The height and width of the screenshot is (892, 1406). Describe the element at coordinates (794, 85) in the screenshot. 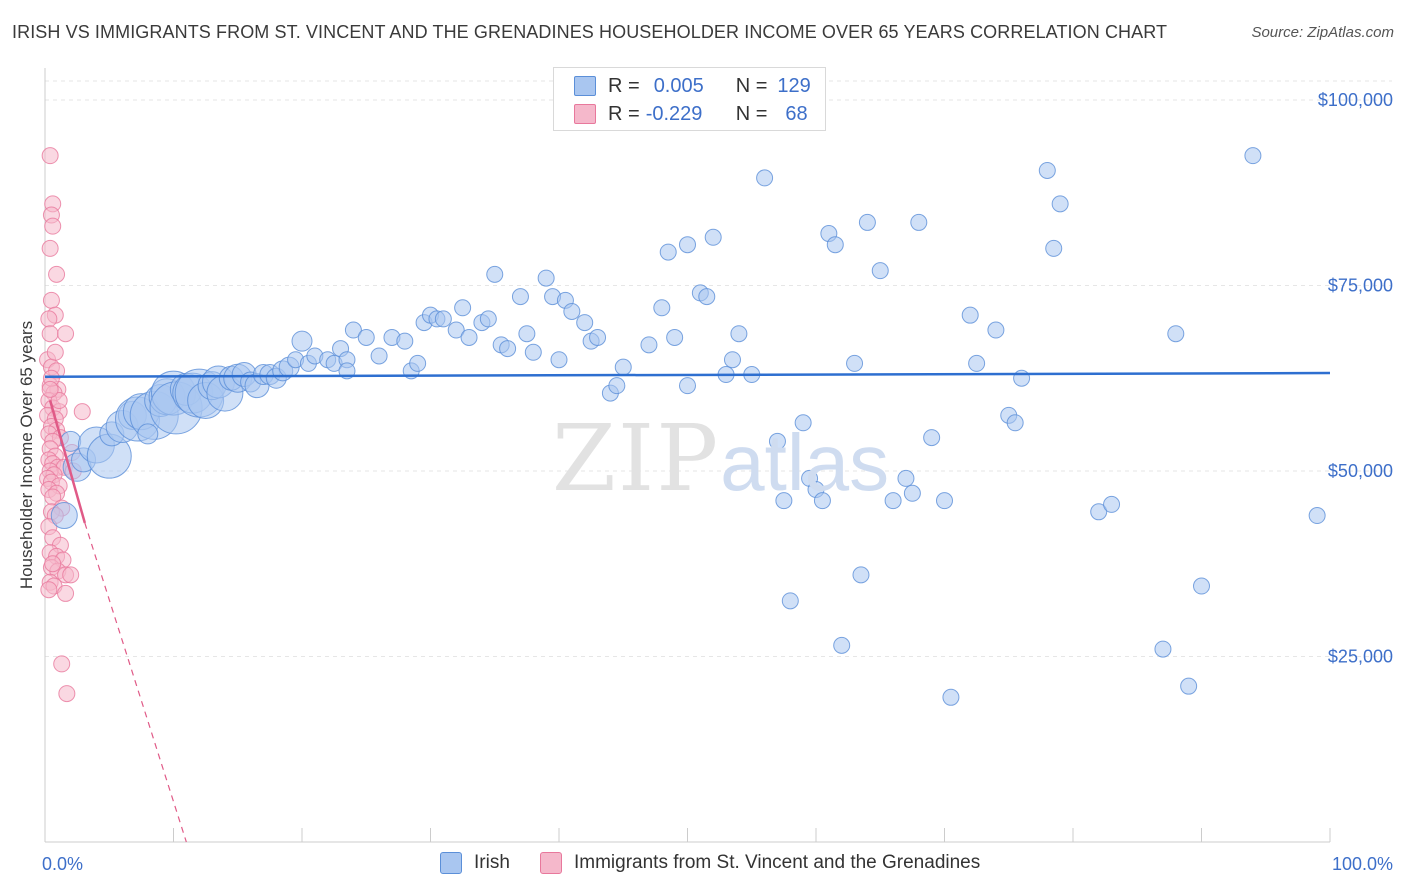

I see `legend-n-value: 129` at that location.